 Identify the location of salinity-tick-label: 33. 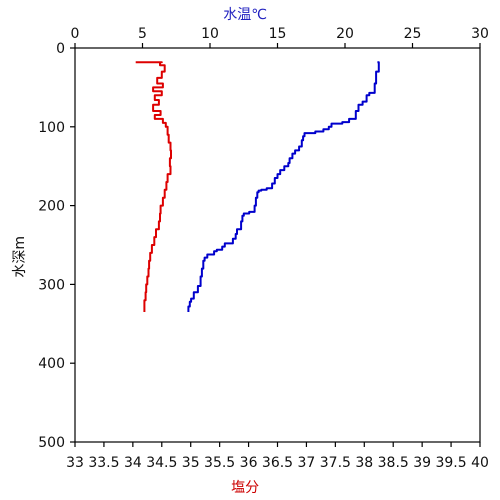
(75, 463).